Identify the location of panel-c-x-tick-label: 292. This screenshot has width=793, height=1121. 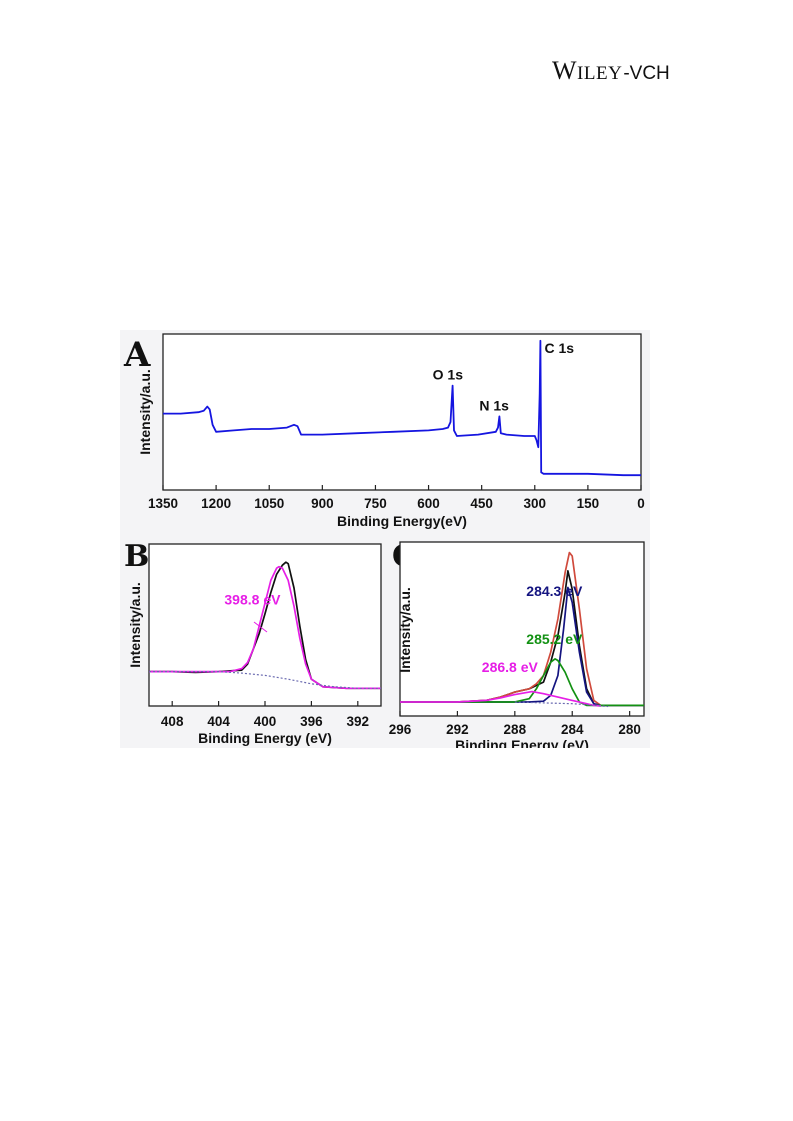
(457, 729).